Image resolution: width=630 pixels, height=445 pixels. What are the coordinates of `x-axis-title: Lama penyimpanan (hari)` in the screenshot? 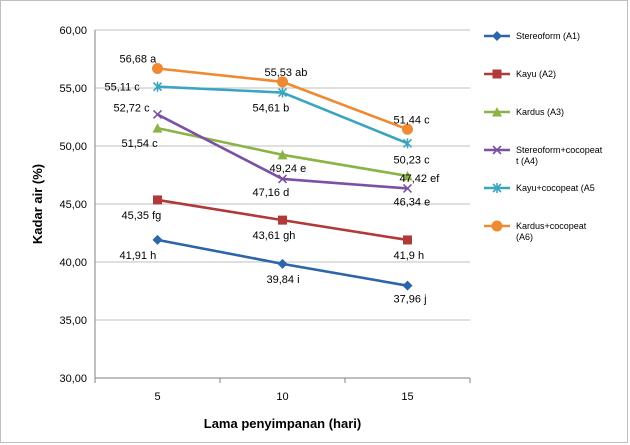 It's located at (282, 423).